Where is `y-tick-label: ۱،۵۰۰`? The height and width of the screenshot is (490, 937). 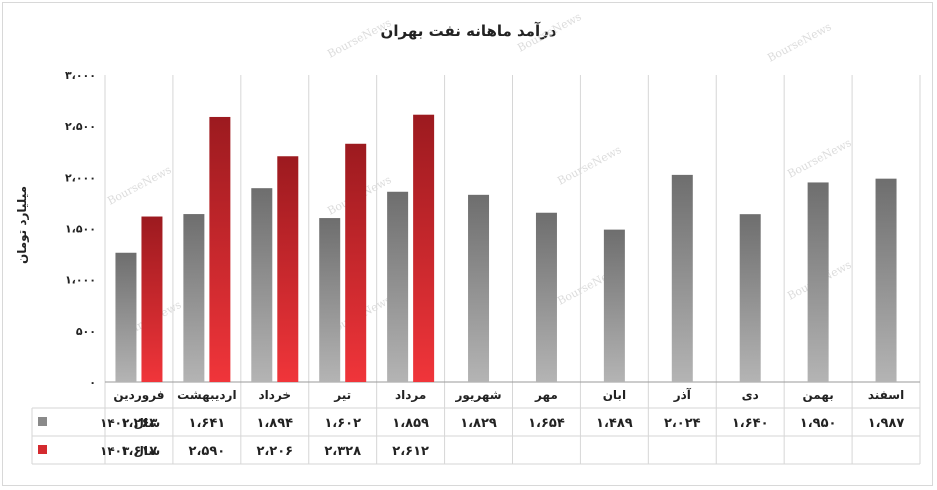 y-tick-label: ۱،۵۰۰ is located at coordinates (80, 229).